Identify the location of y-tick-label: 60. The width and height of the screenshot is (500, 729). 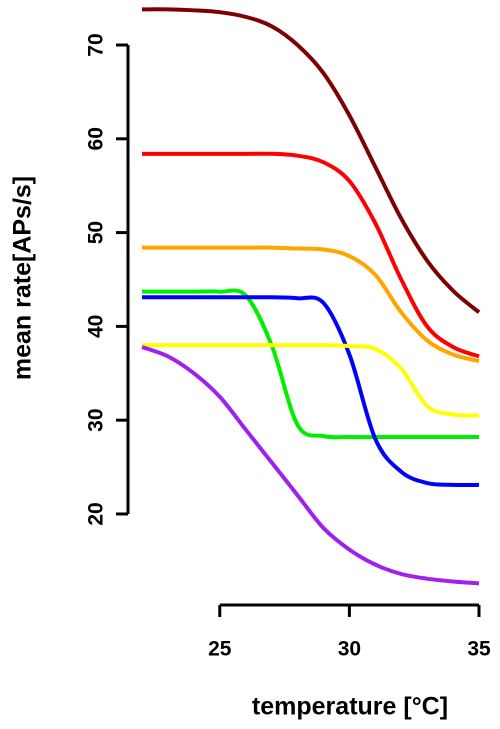
(96, 138).